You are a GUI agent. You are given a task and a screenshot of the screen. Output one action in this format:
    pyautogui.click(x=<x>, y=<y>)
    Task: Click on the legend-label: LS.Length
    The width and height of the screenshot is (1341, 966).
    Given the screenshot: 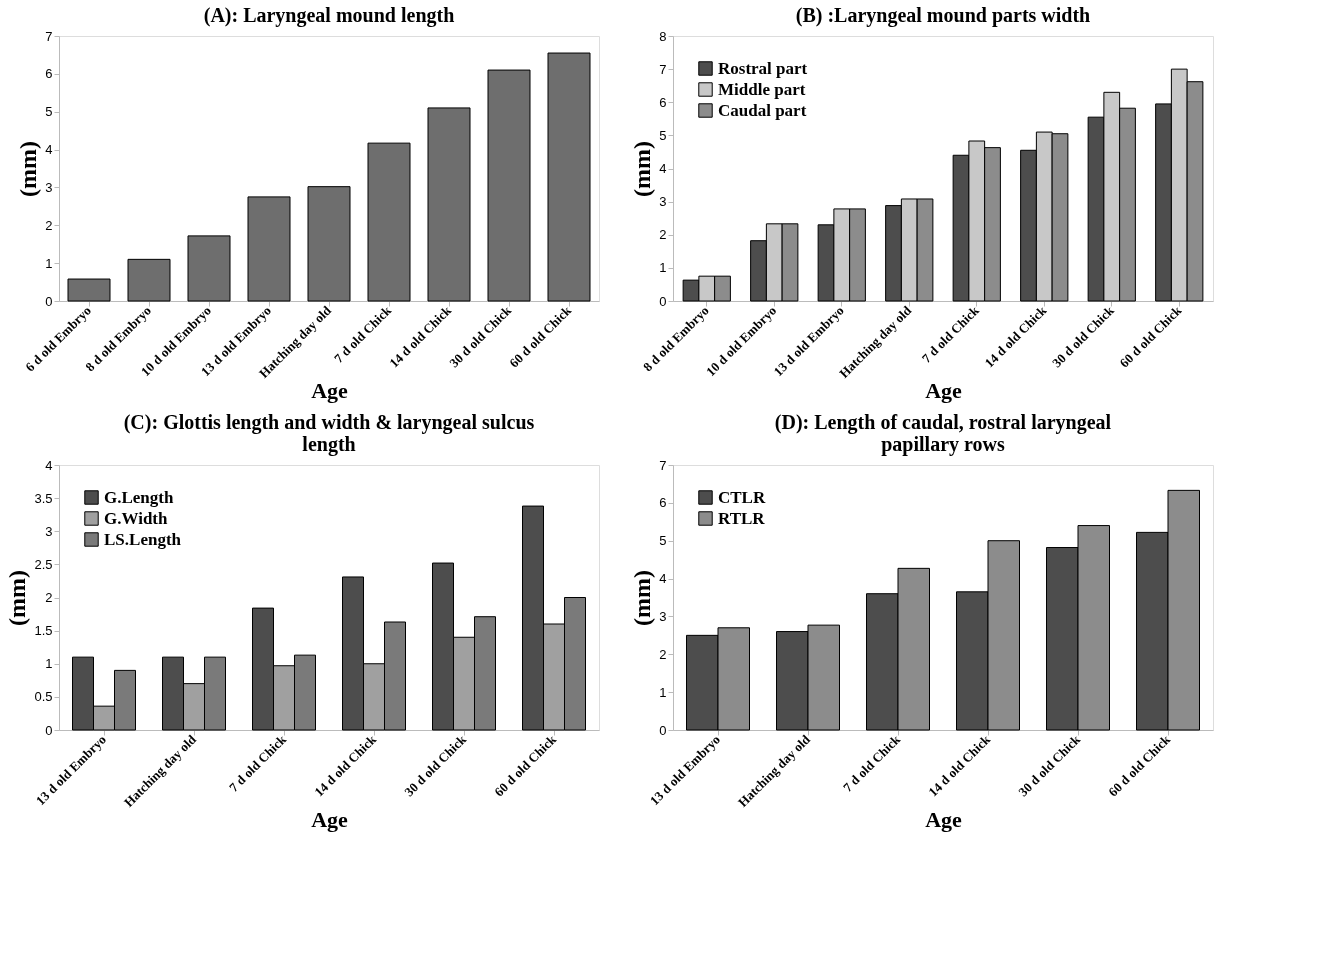 What is the action you would take?
    pyautogui.click(x=143, y=539)
    